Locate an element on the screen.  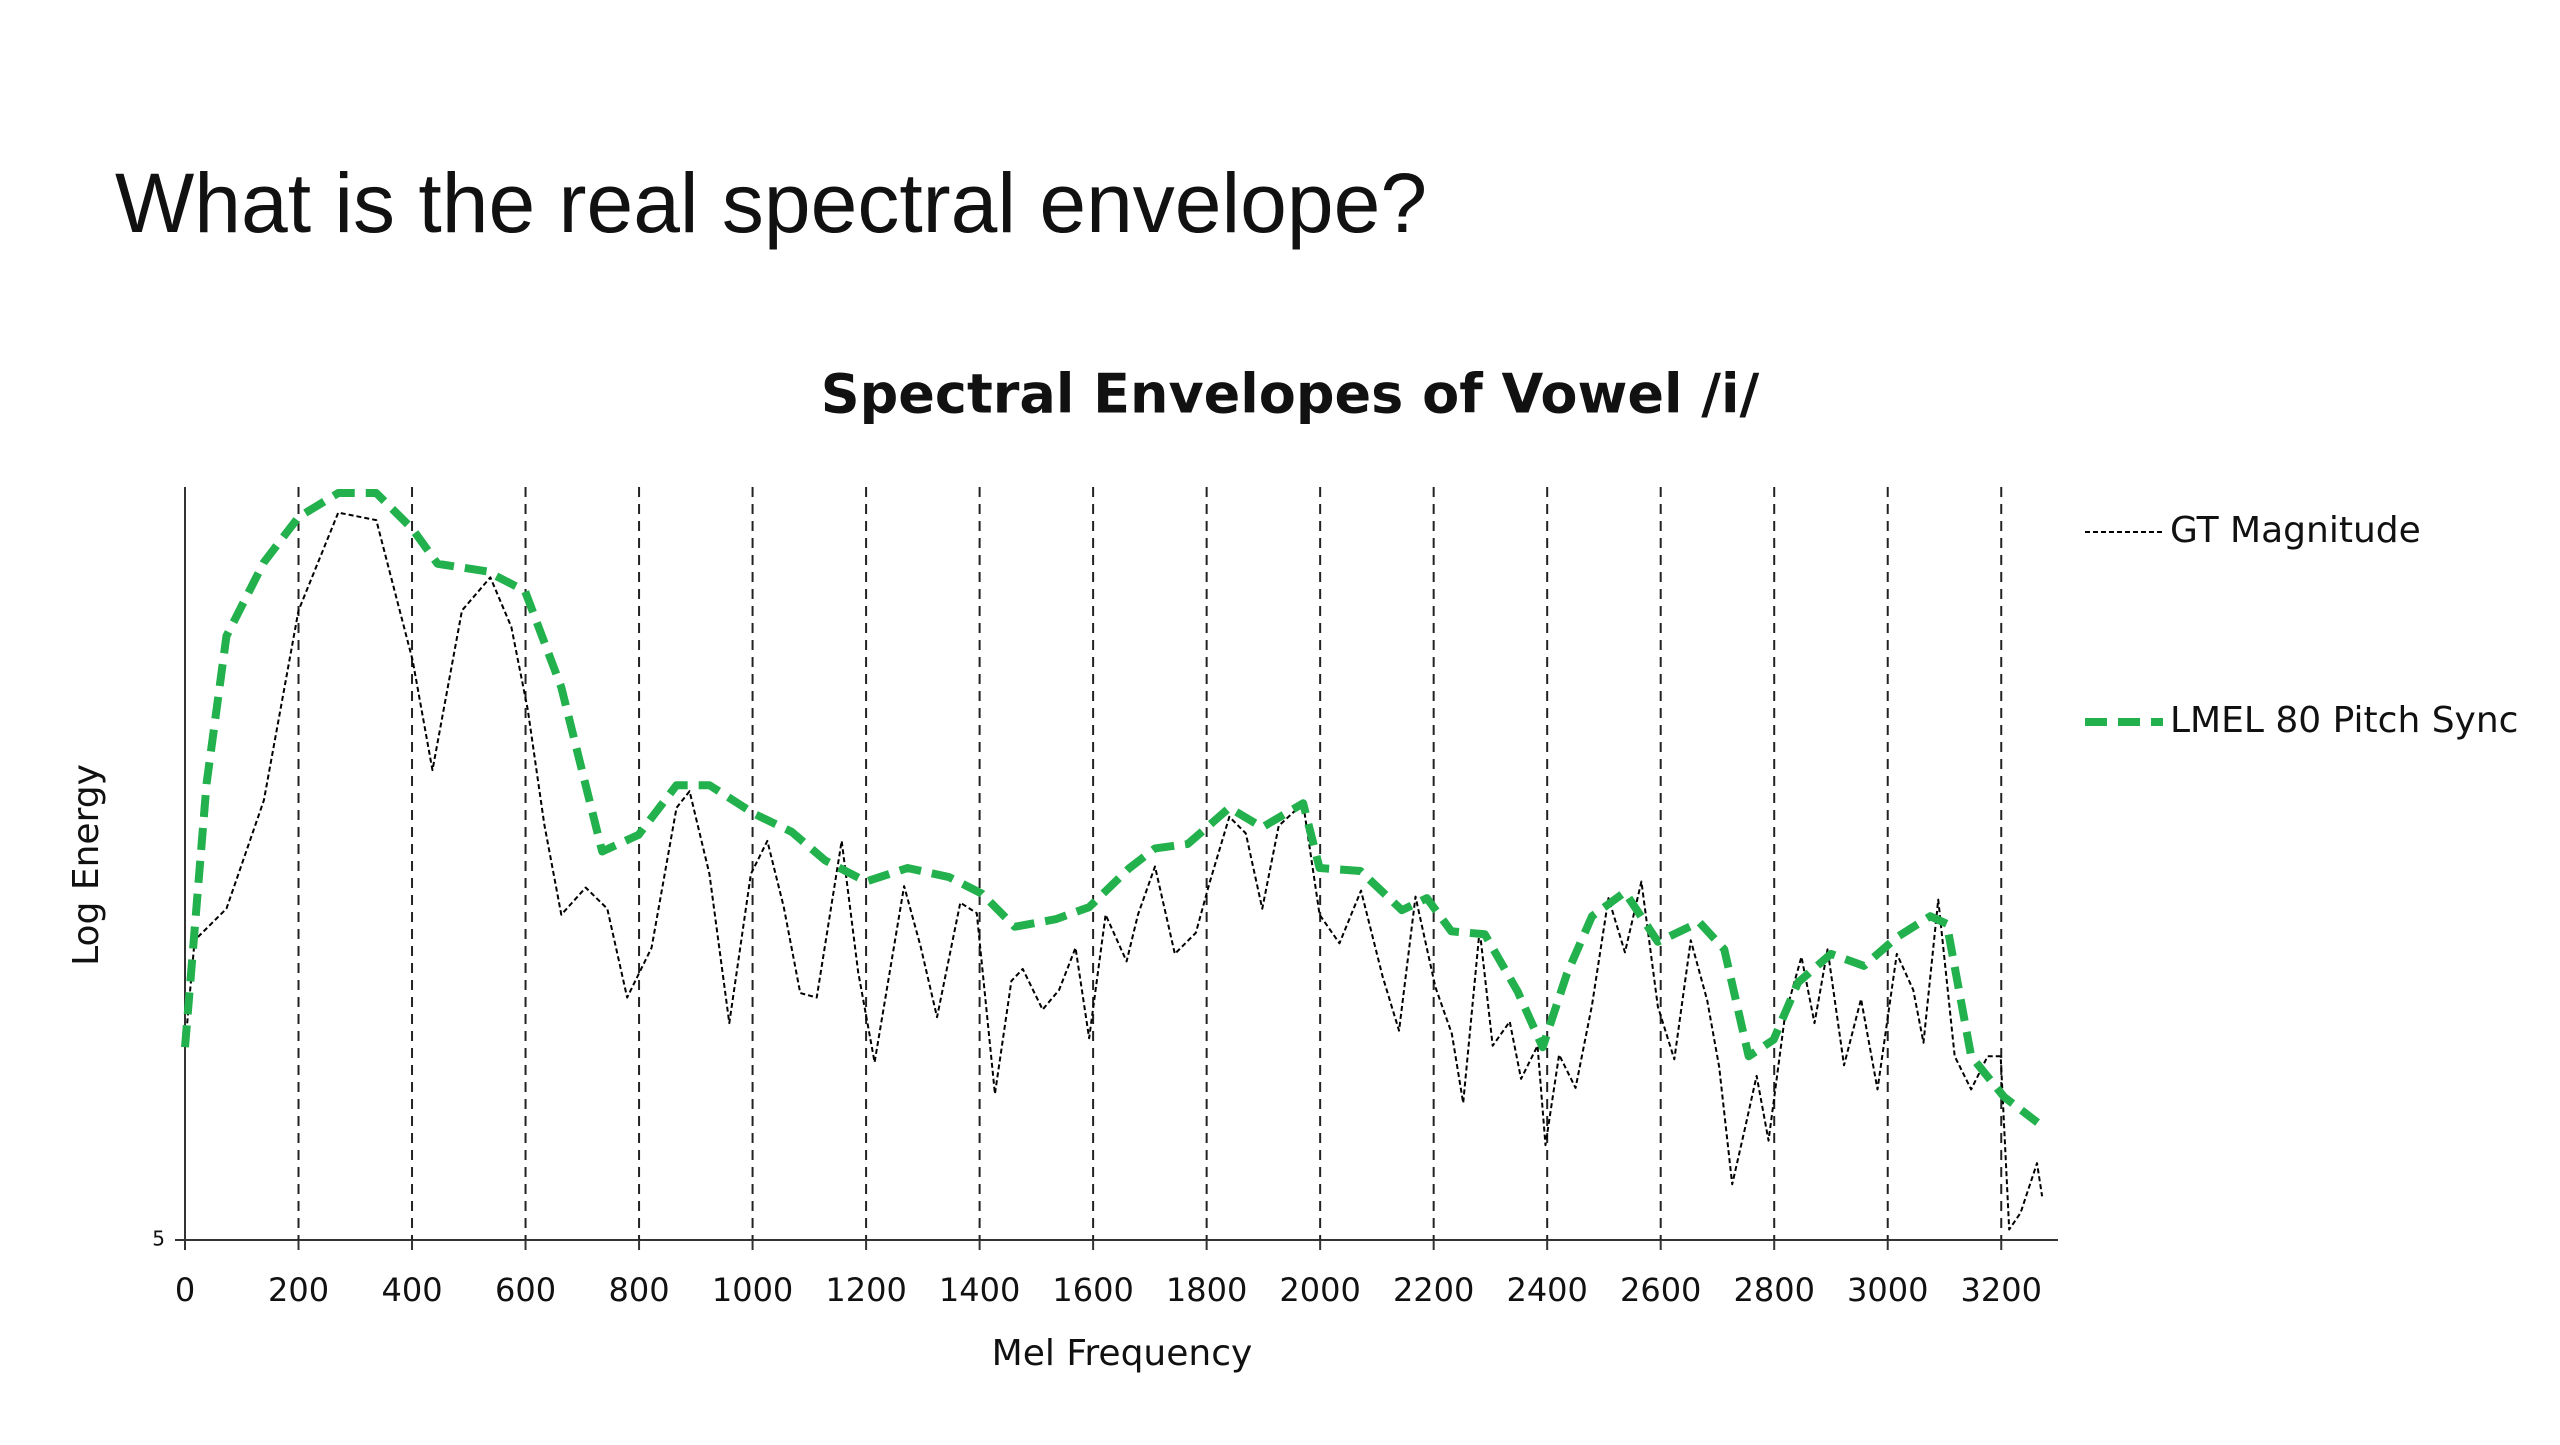
x-tick-label: 1000 is located at coordinates (752, 1290).